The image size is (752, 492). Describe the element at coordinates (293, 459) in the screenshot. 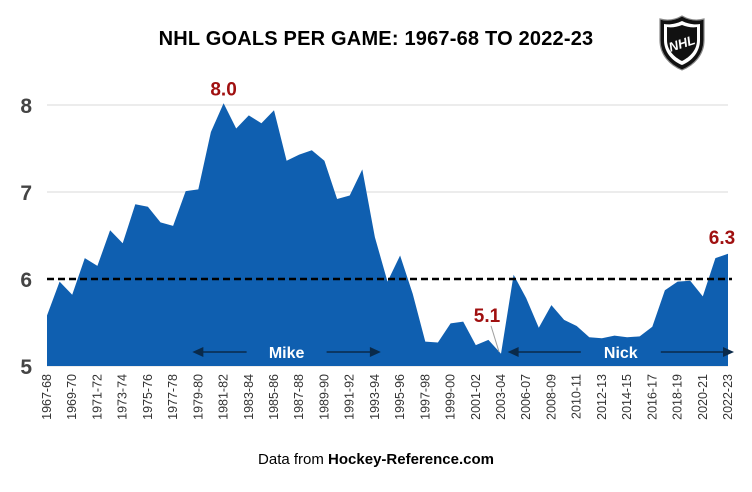

I see `source-prefix: Data from` at that location.